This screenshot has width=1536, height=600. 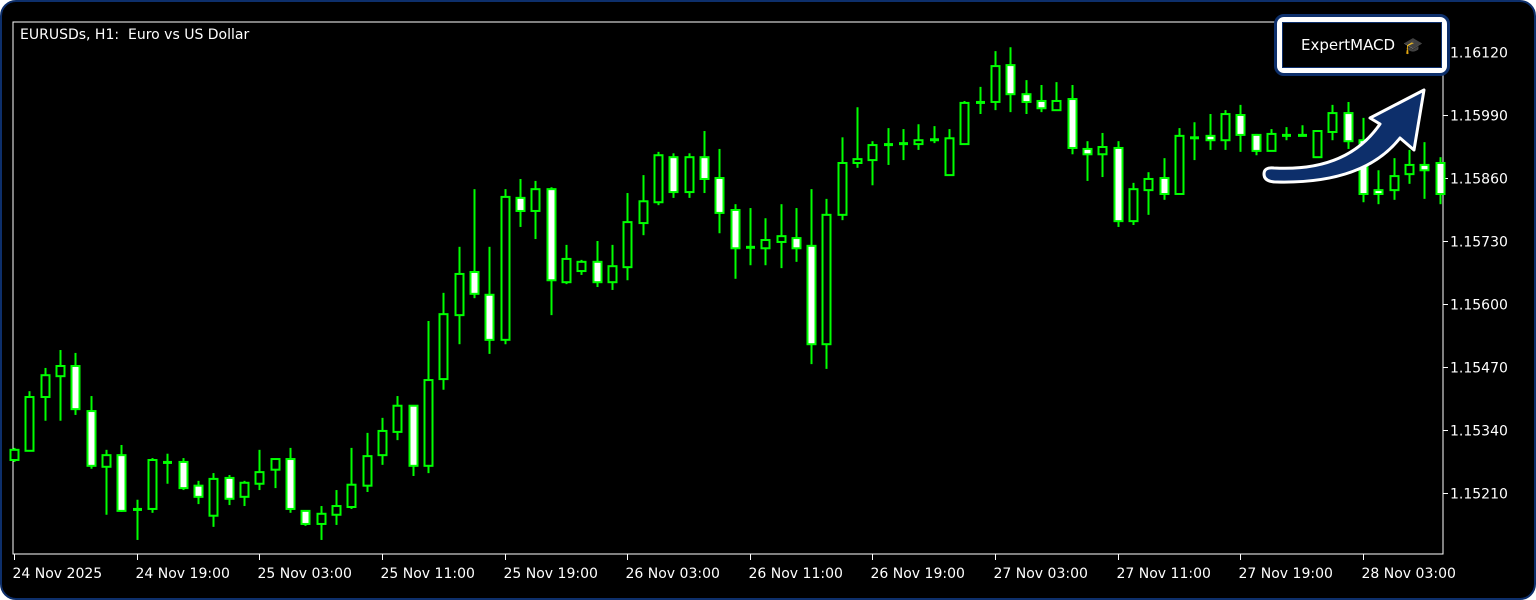 What do you see at coordinates (1413, 45) in the screenshot?
I see `graduation-cap-icon: 🎓` at bounding box center [1413, 45].